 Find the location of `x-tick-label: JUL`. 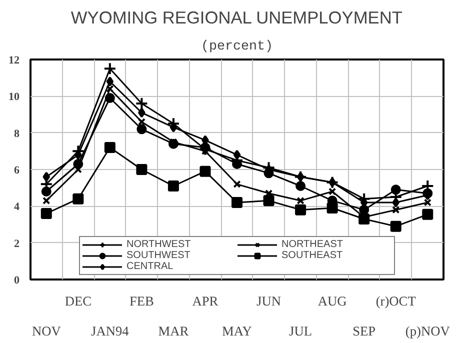

x-tick-label: JUL is located at coordinates (300, 331).